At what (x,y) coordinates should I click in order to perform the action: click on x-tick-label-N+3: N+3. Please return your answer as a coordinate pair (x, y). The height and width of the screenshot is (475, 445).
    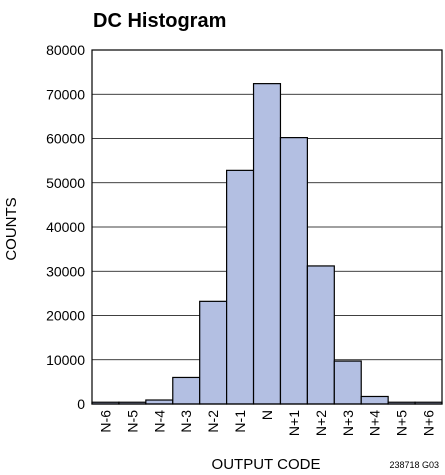
    Looking at the image, I should click on (348, 423).